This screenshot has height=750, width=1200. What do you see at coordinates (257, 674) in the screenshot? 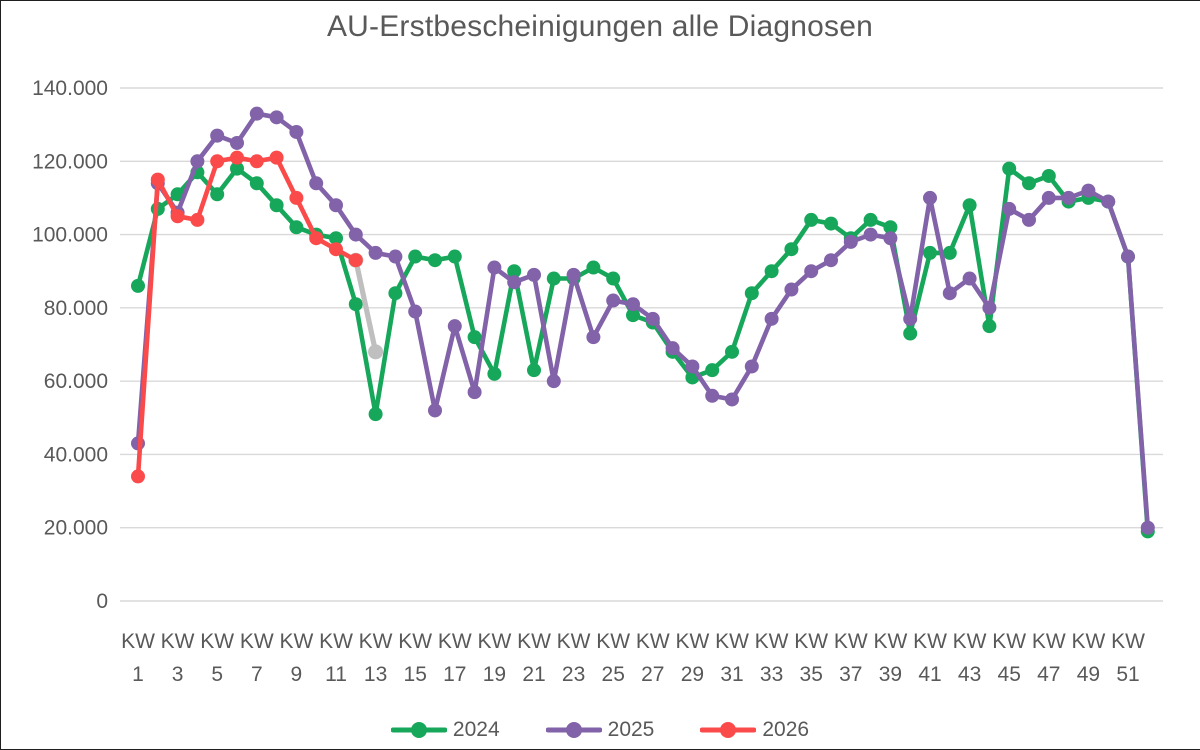
I see `x-axis-tick-label-week: 7` at bounding box center [257, 674].